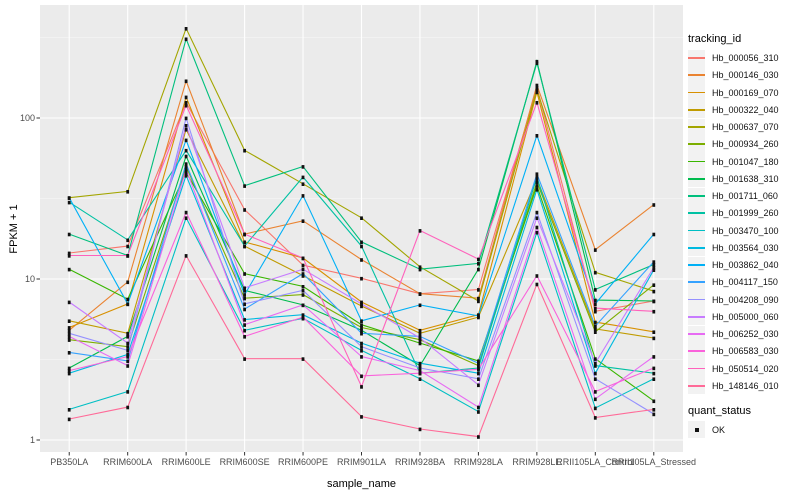  I want to click on quant-legend-label: OK, so click(719, 429).